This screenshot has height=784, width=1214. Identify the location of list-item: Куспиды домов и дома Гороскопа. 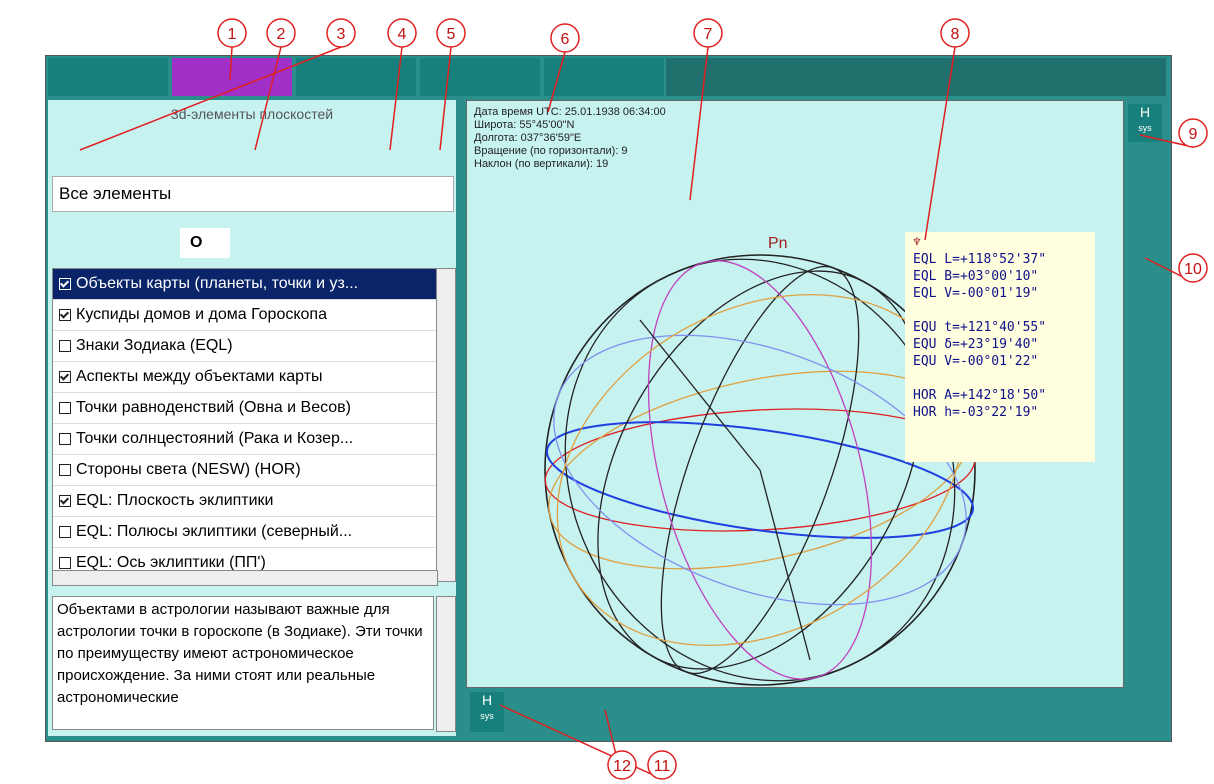
(245, 315).